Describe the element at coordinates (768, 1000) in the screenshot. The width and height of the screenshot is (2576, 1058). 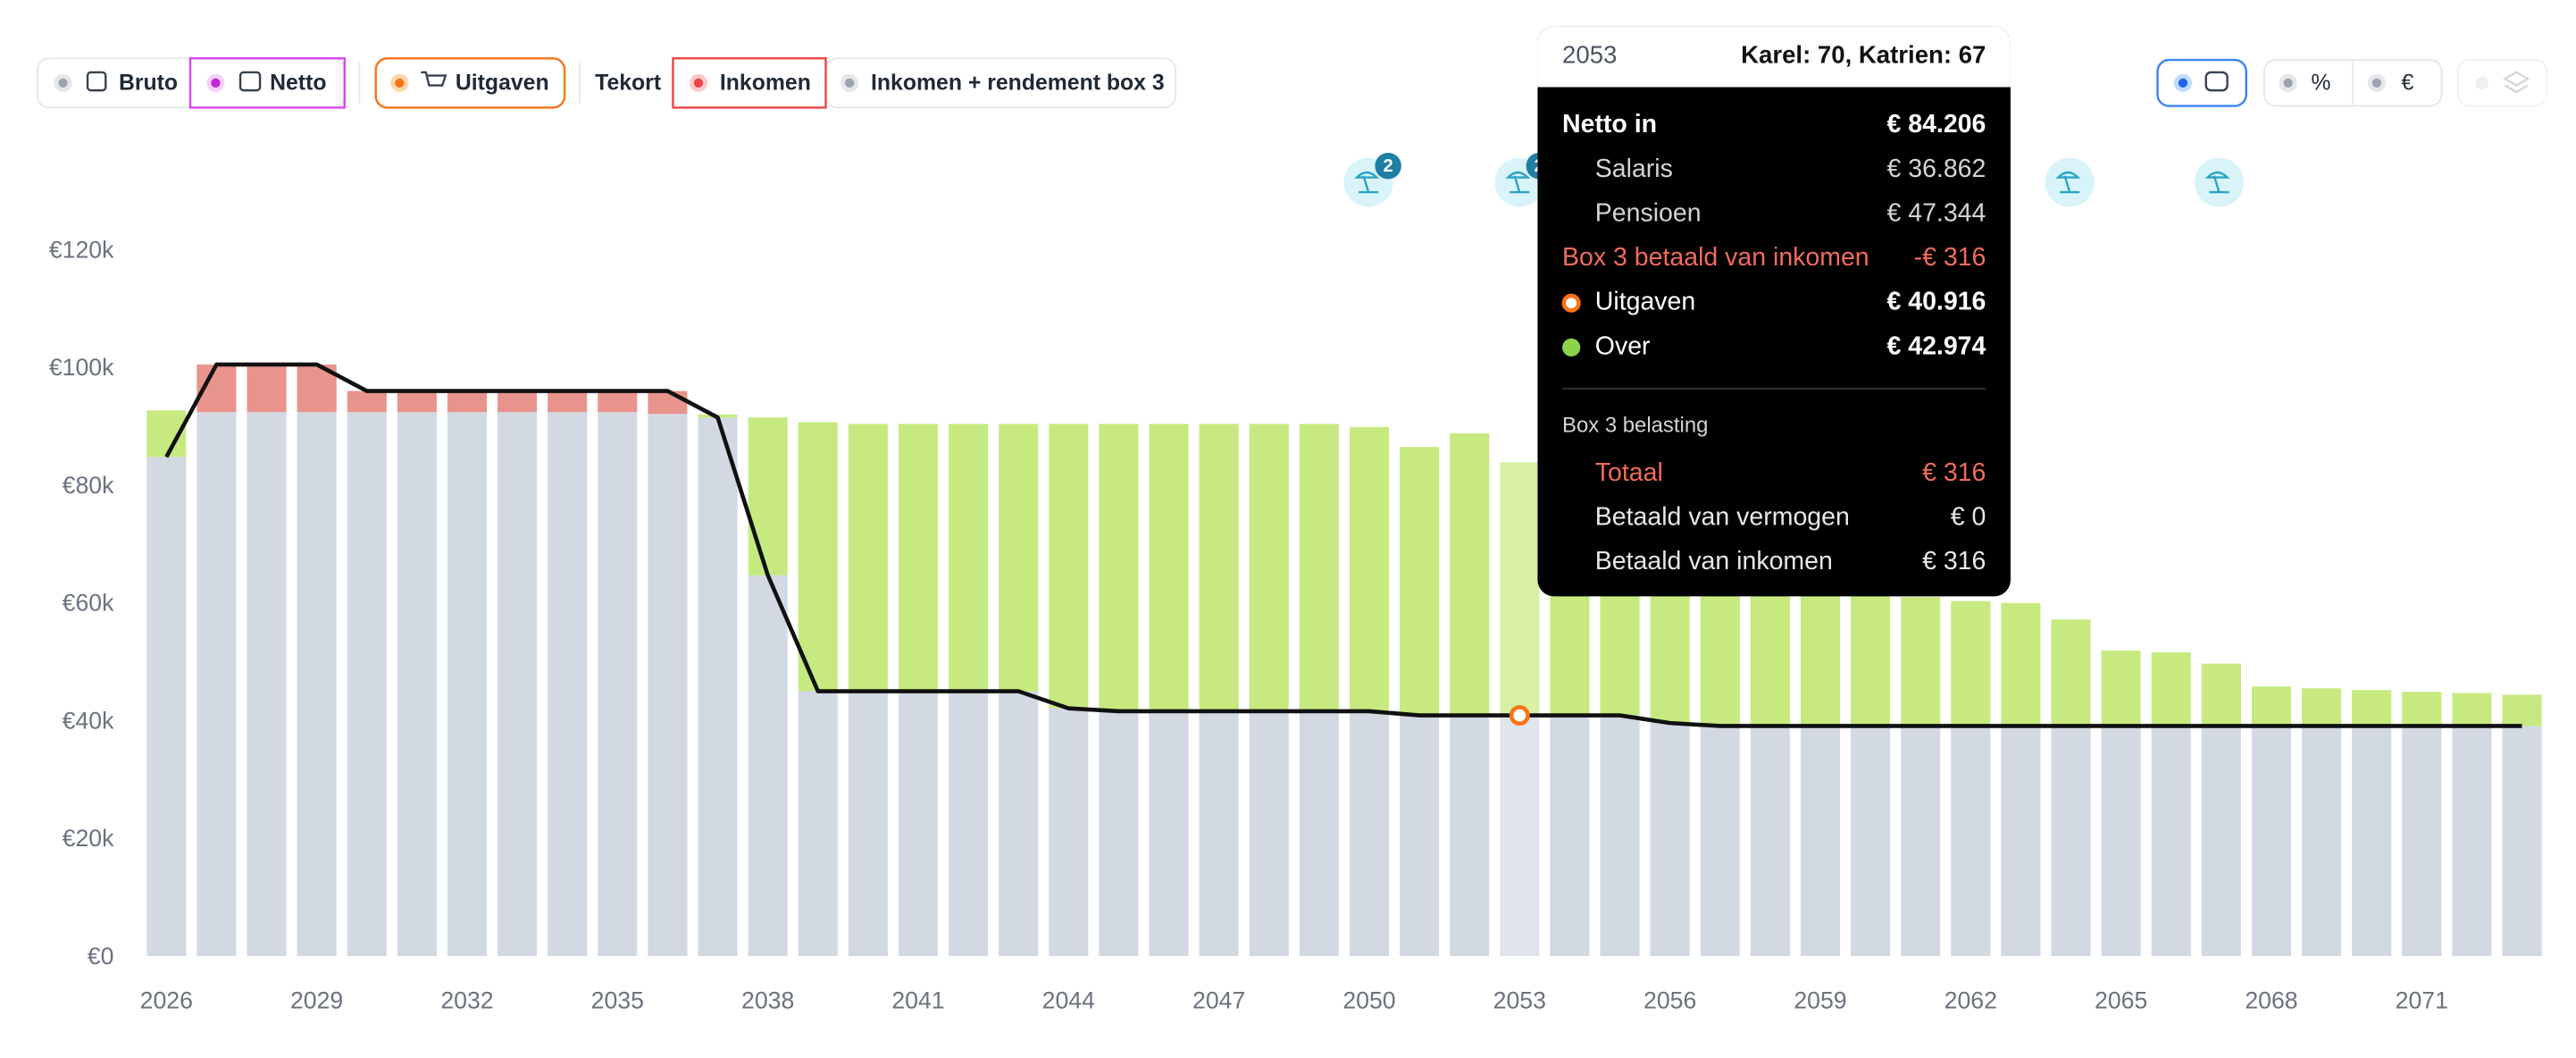
I see `x-tick-label: 2038` at that location.